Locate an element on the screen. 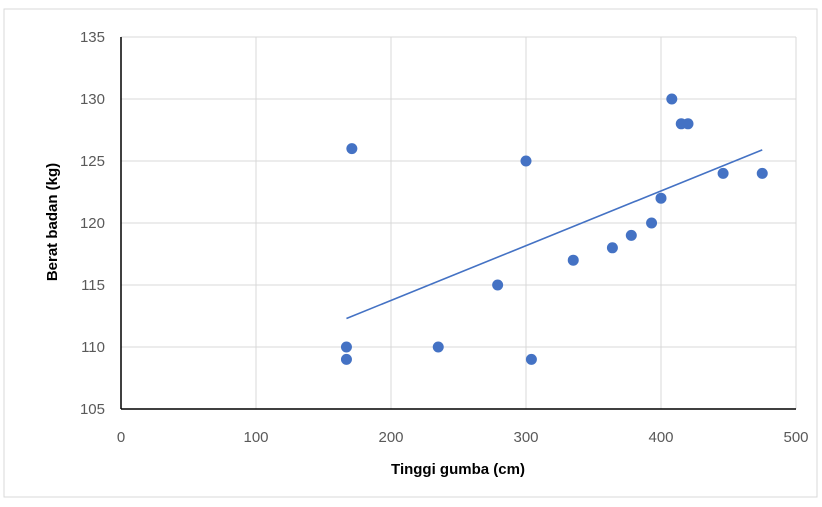 This screenshot has width=822, height=507. y-tick-label: 110 is located at coordinates (93, 347).